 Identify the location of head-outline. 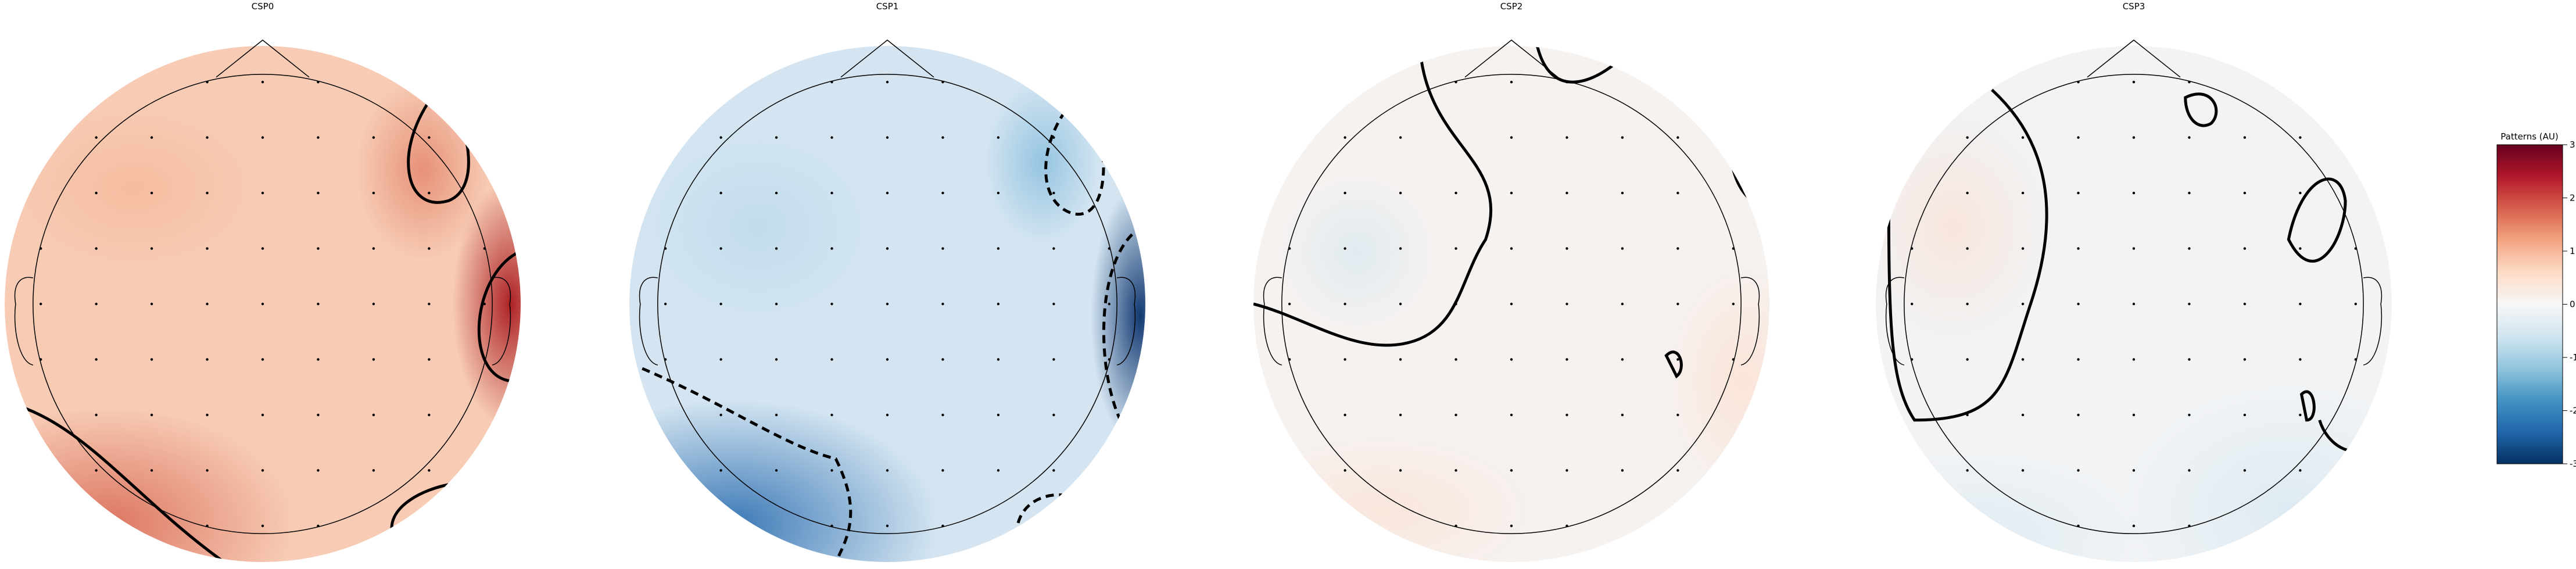
(1511, 304).